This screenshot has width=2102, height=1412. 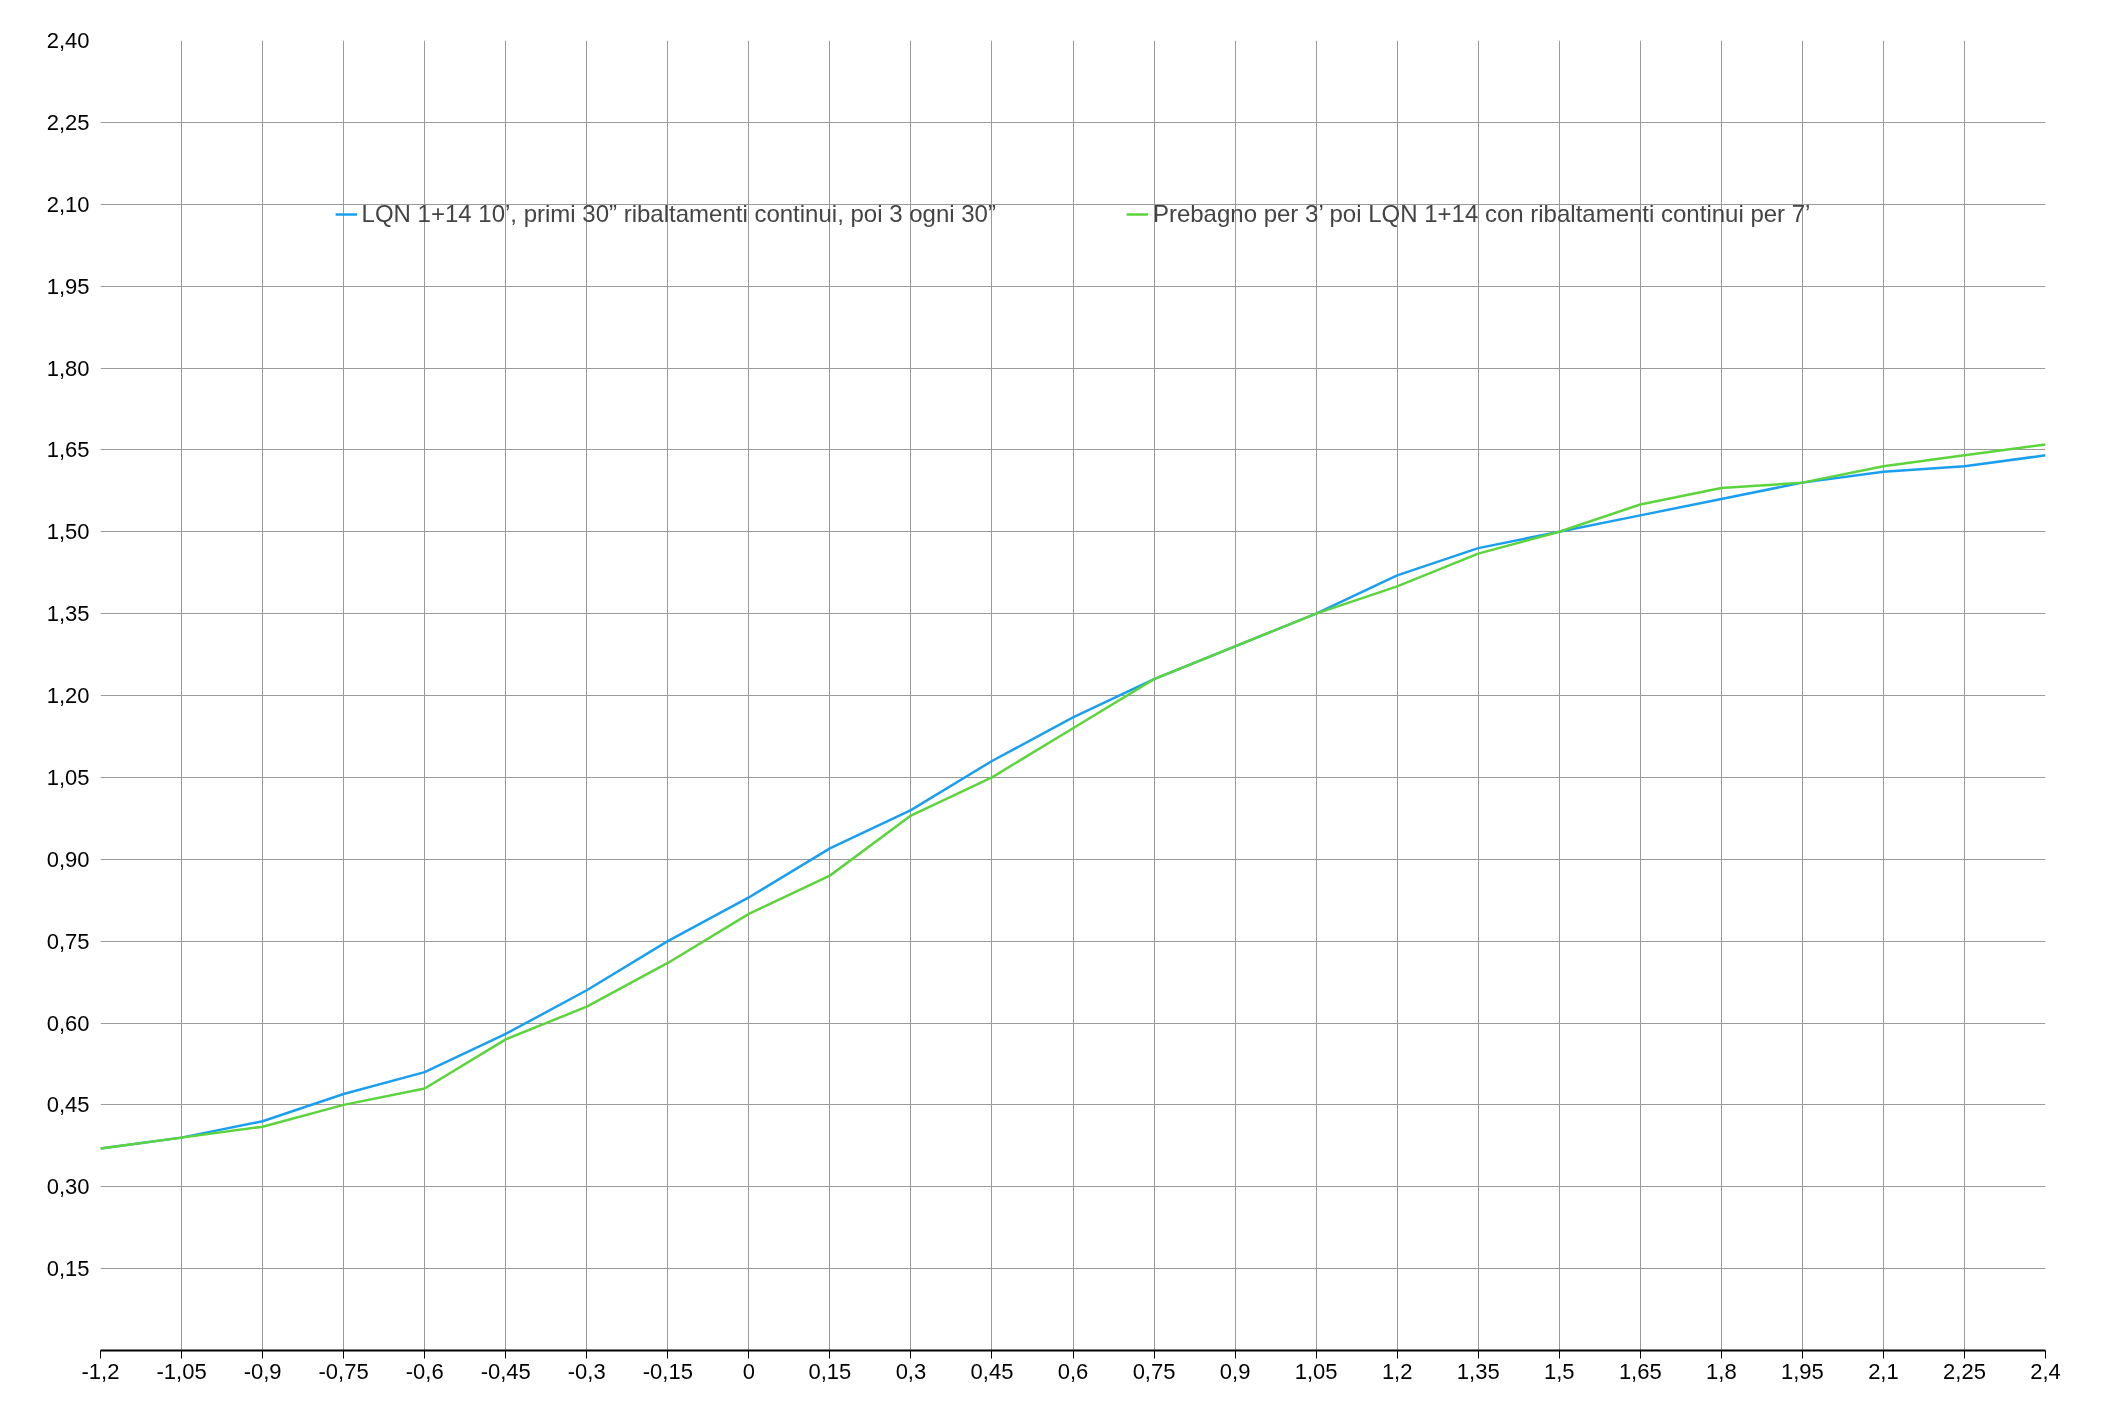 I want to click on legend-label: Prebagno per 3’ poi LQN 1+14 con ribaltamenti continui per 7’, so click(x=1481, y=214).